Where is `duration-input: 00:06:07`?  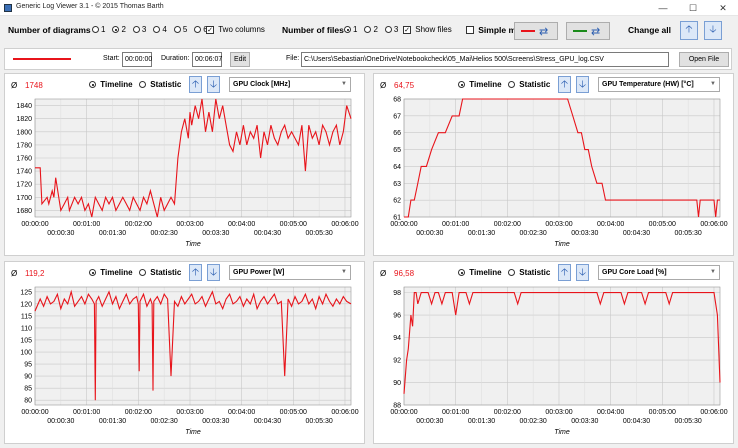
duration-input: 00:06:07 is located at coordinates (207, 59).